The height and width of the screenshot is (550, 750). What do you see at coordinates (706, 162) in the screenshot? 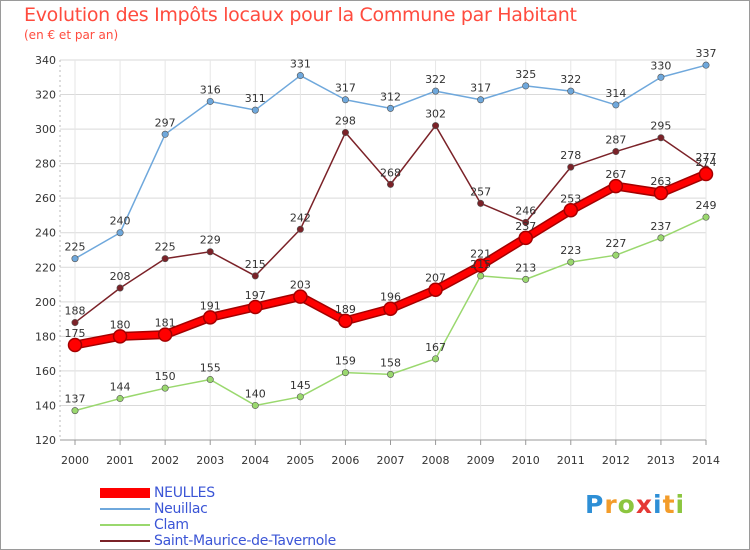
I see `data-label: 274` at bounding box center [706, 162].